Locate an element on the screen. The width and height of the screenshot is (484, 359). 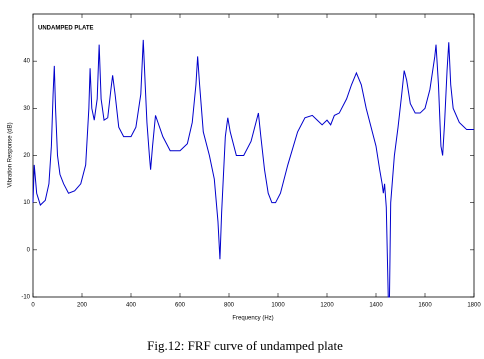
y-tick-label: 30 is located at coordinates (26, 109).